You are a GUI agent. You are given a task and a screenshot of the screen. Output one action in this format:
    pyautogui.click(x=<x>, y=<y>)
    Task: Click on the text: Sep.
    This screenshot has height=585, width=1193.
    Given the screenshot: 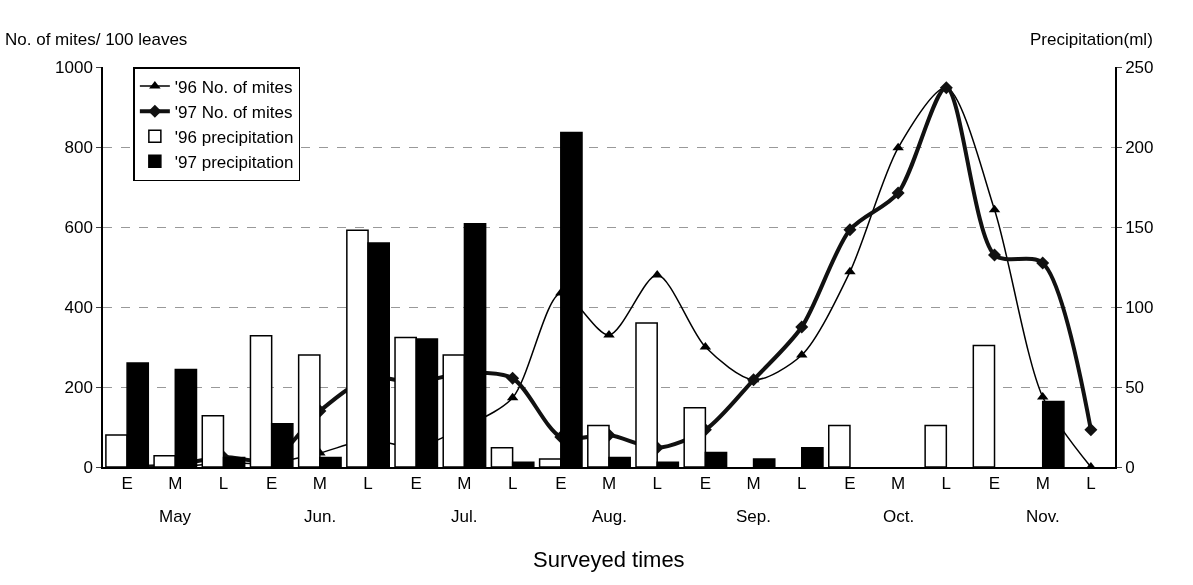 What is the action you would take?
    pyautogui.click(x=753, y=516)
    